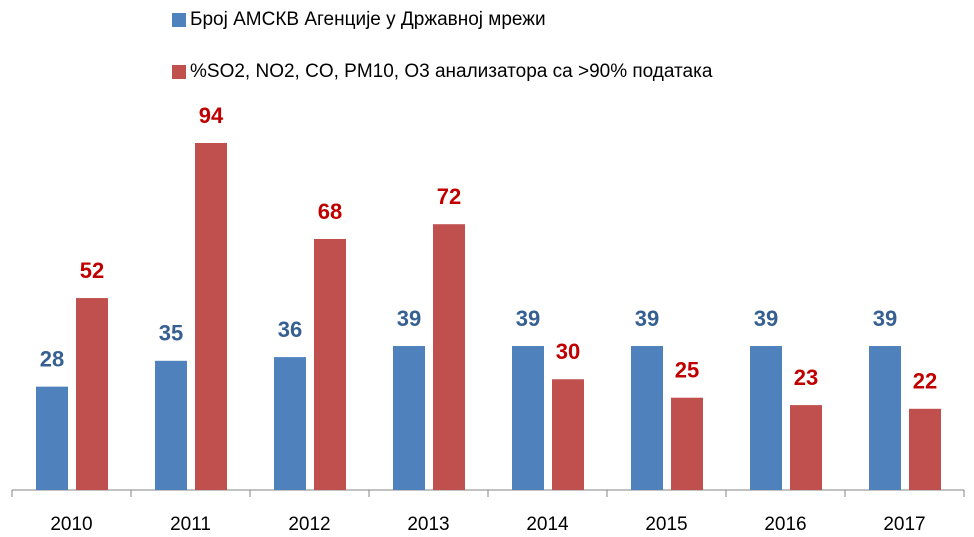  I want to click on x-tick-label: 2014, so click(547, 524).